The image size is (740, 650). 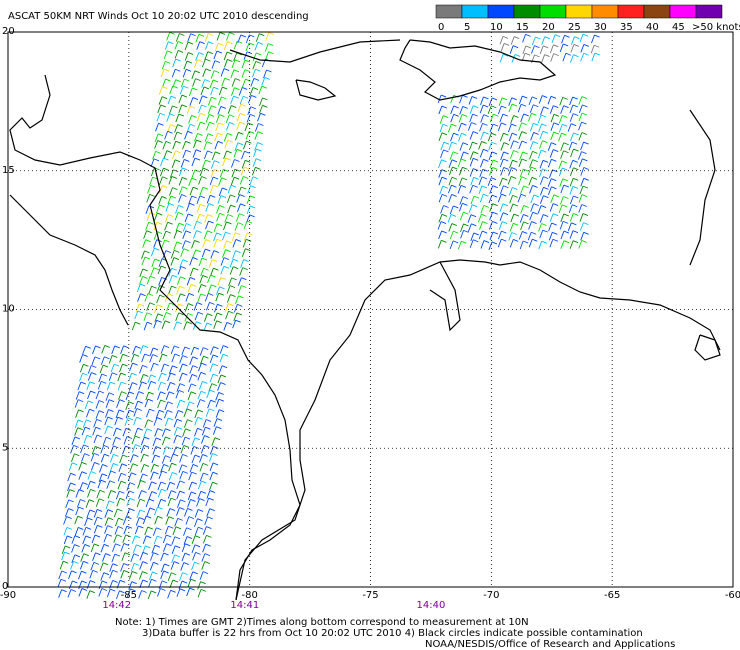 What do you see at coordinates (5, 586) in the screenshot?
I see `lat-label: 0` at bounding box center [5, 586].